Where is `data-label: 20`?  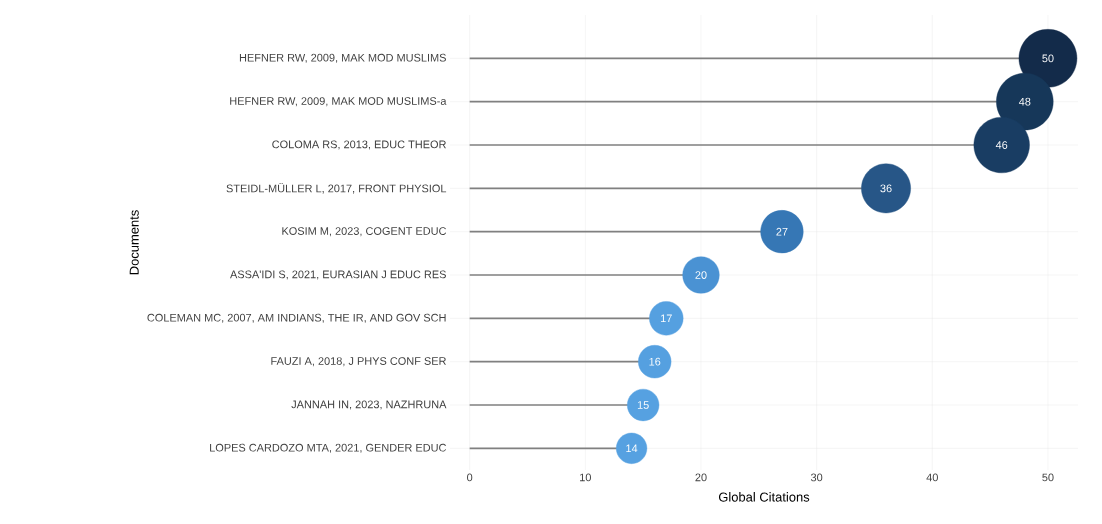
data-label: 20 is located at coordinates (701, 275).